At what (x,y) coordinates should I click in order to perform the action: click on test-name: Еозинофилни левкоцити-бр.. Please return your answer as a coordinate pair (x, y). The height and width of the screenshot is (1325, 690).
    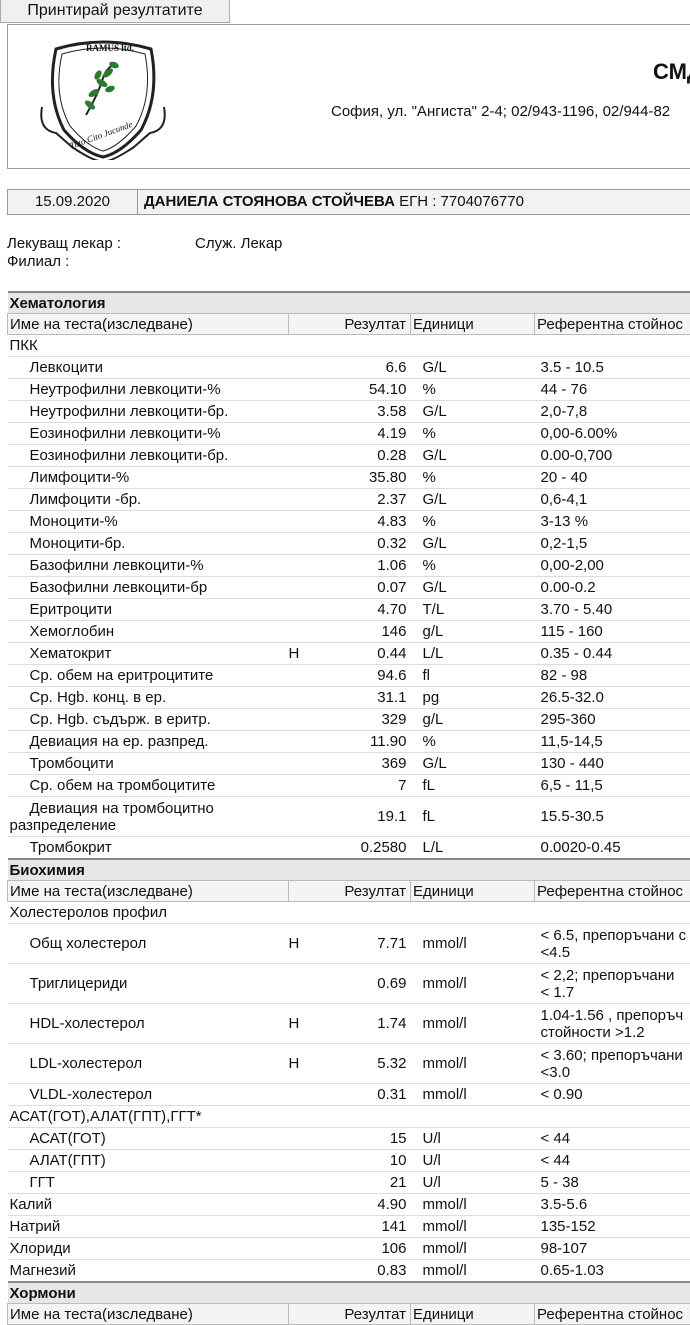
    Looking at the image, I should click on (148, 455).